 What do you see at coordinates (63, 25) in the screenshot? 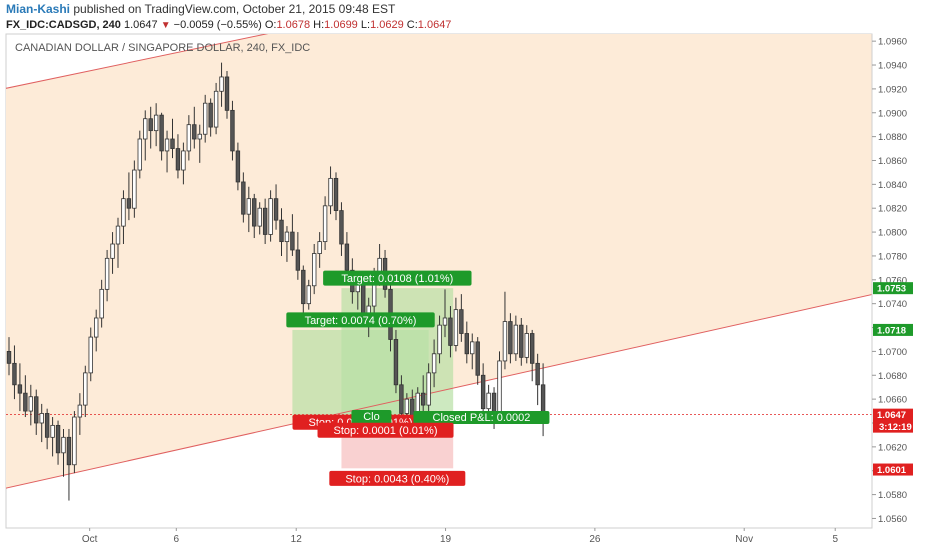
I see `symbol-label: FX_IDC:CADSGD, 240` at bounding box center [63, 25].